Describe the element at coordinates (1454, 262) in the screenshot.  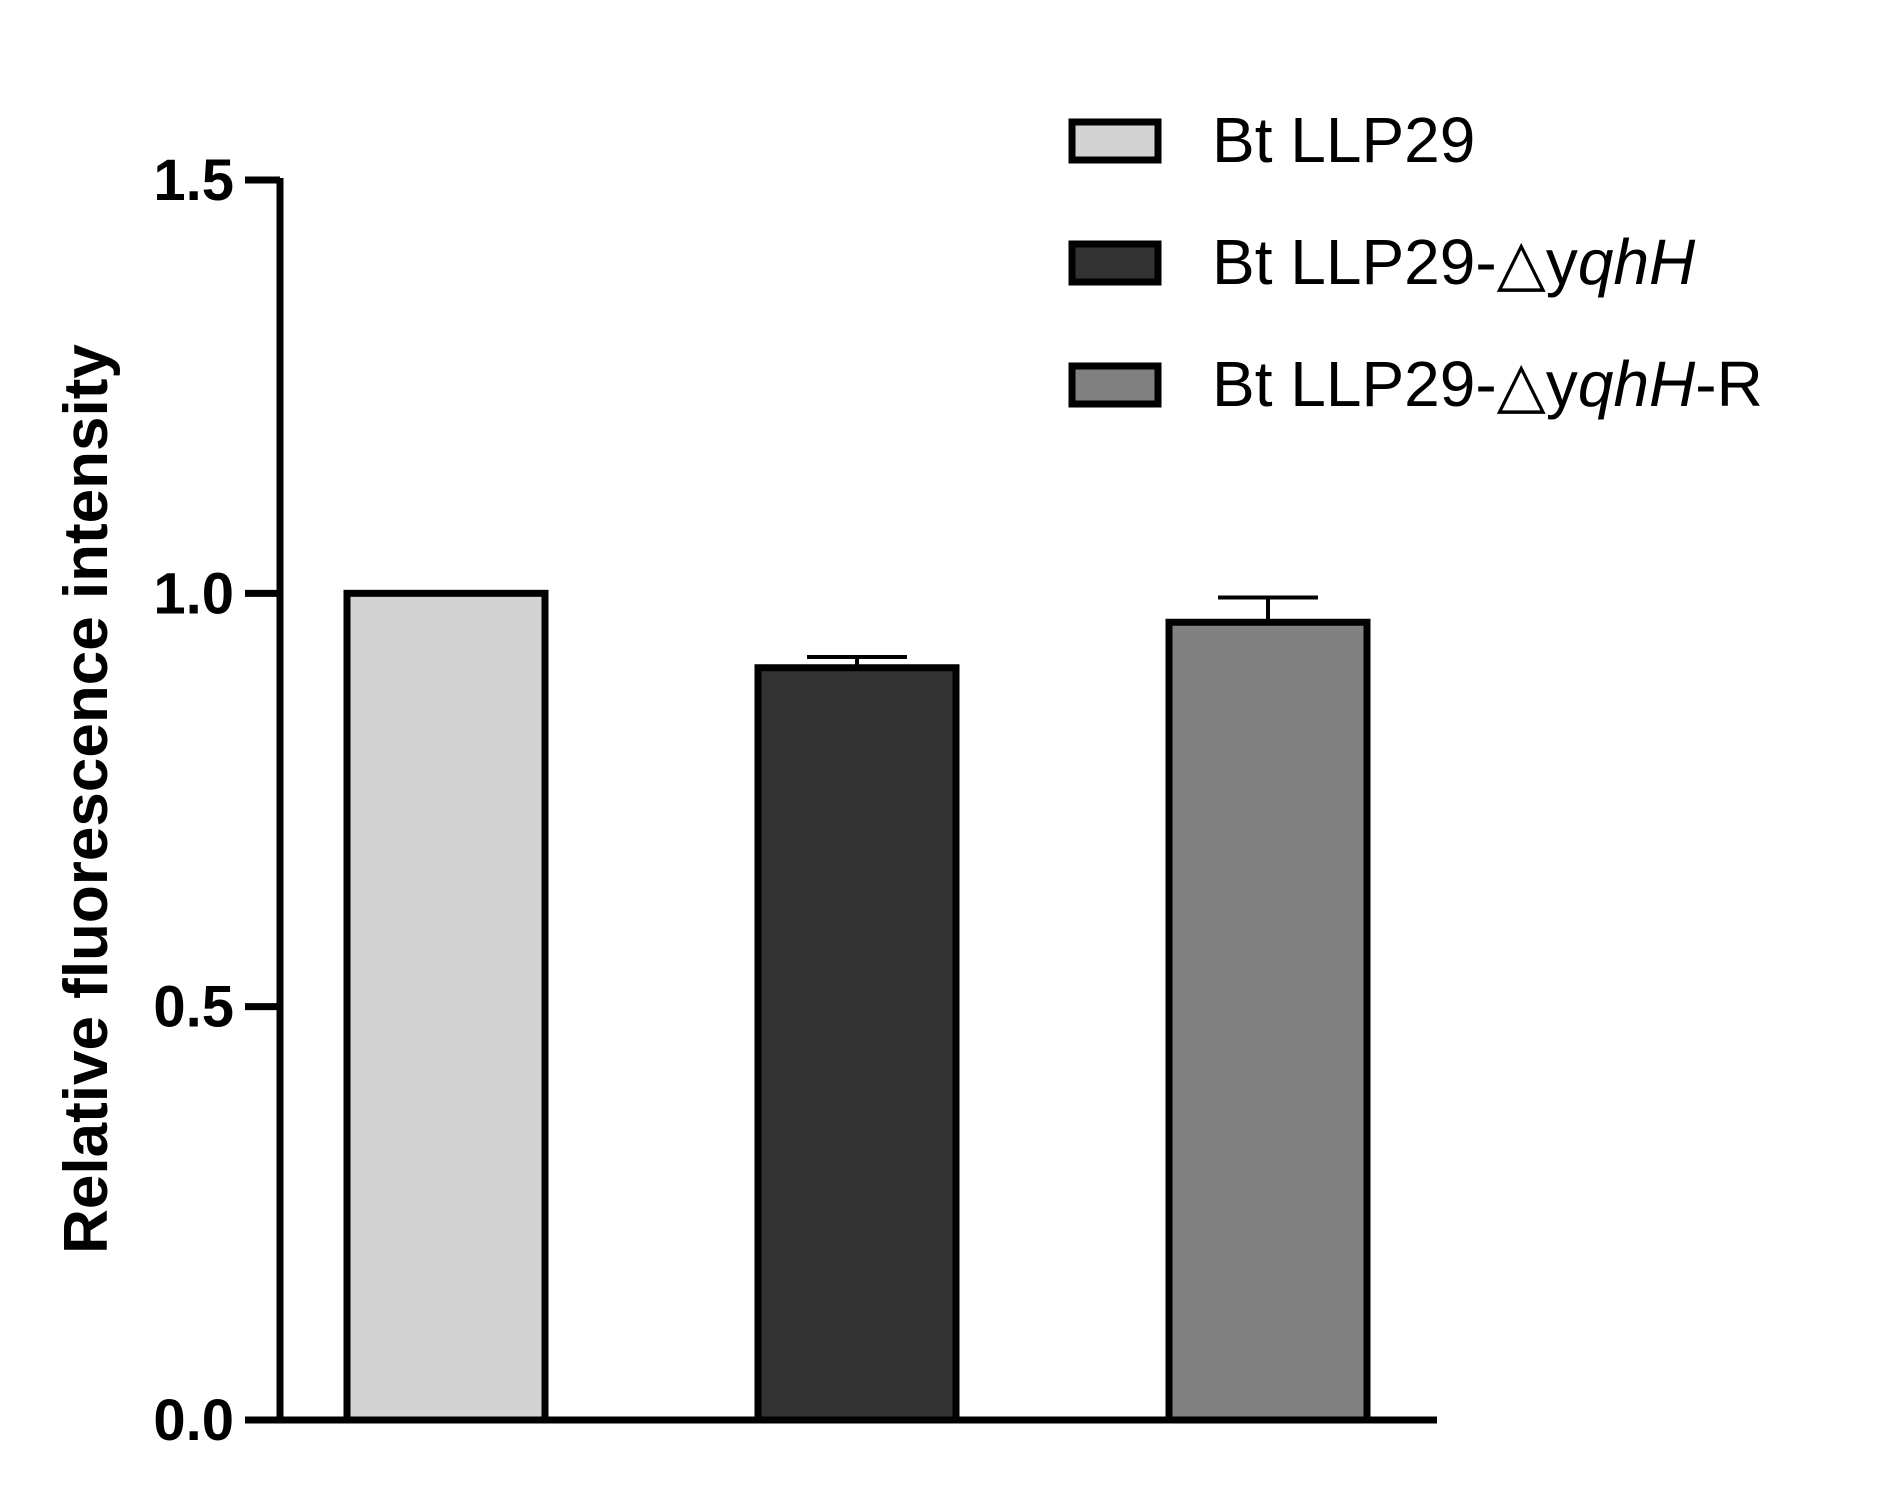
I see `legend-label: Bt LLP29-△yqhH` at that location.